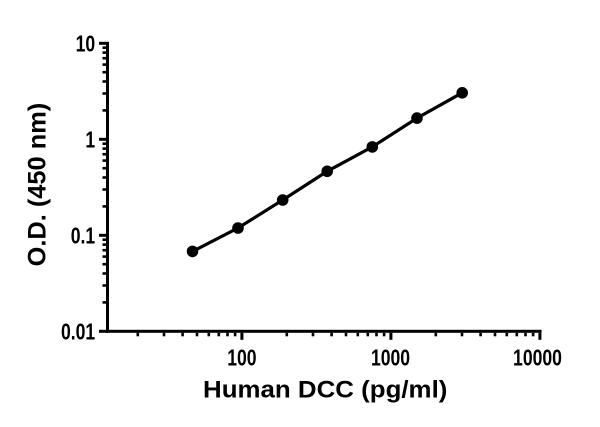 The width and height of the screenshot is (600, 427). Describe the element at coordinates (78, 332) in the screenshot. I see `svg-text: 0.01` at that location.